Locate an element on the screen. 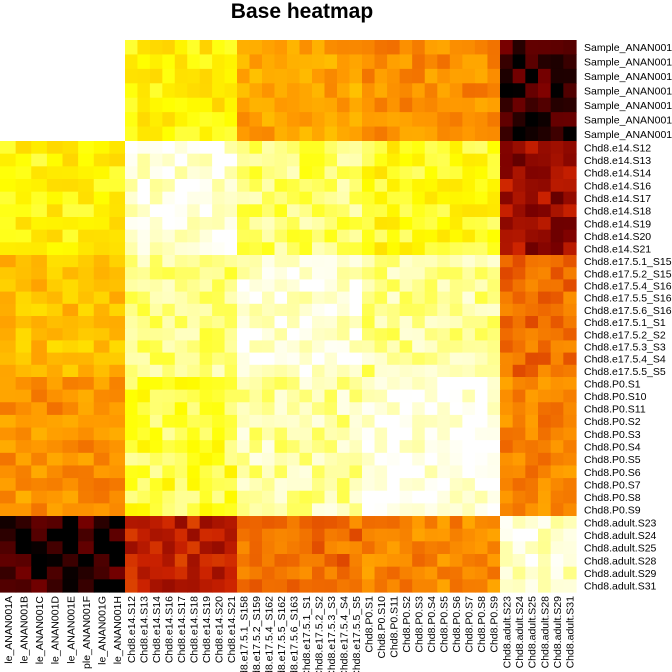  row-label: Sample_ANAN001 is located at coordinates (628, 77).